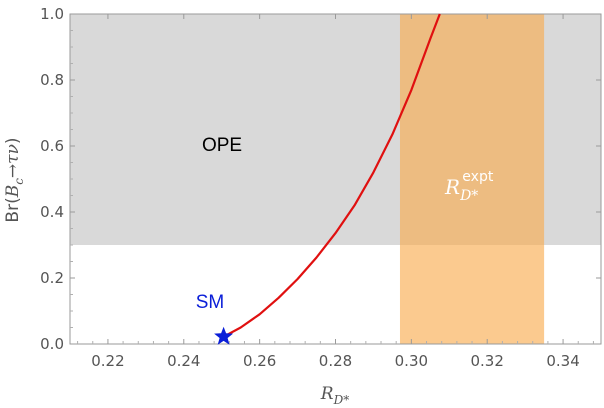 The width and height of the screenshot is (604, 408). Describe the element at coordinates (452, 187) in the screenshot. I see `region-label-rd-main: R` at that location.